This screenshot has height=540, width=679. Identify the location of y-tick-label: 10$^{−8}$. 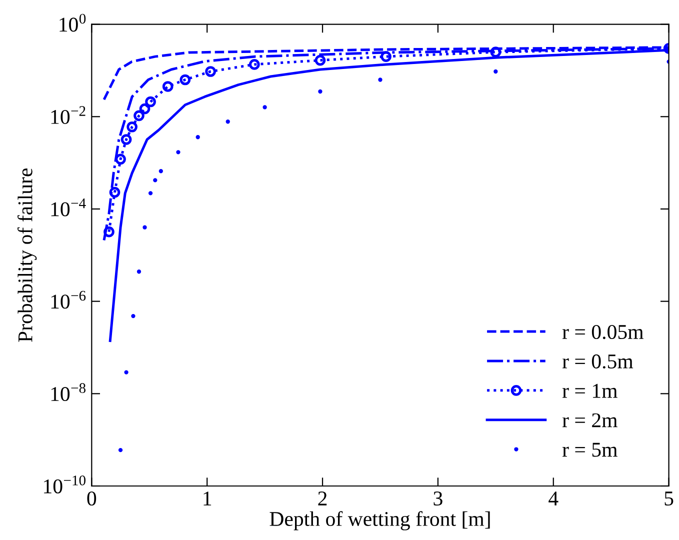
(68, 392).